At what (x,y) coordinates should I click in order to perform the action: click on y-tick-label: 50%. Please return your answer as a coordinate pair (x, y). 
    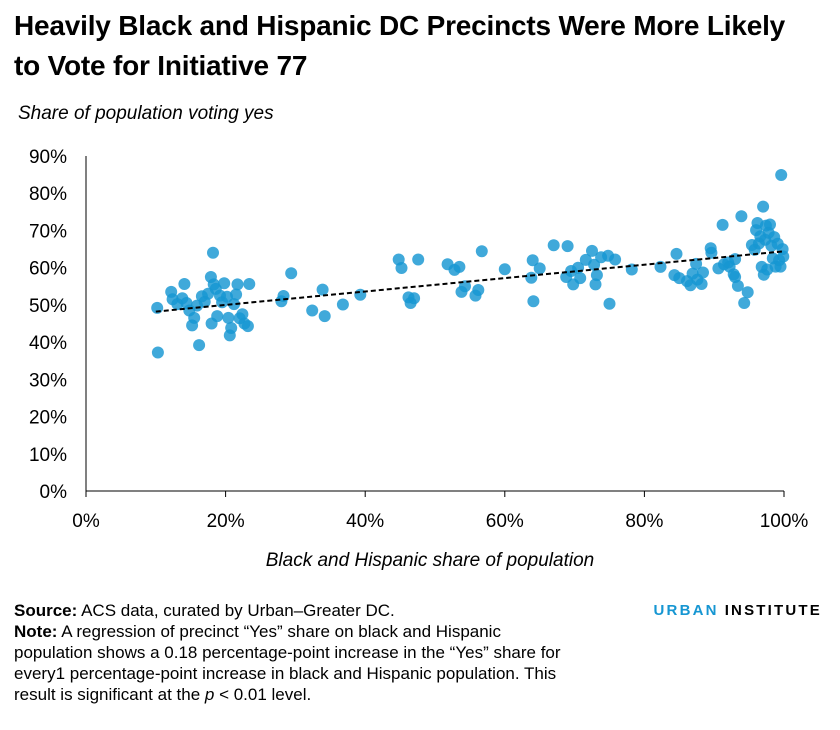
    Looking at the image, I should click on (48, 306).